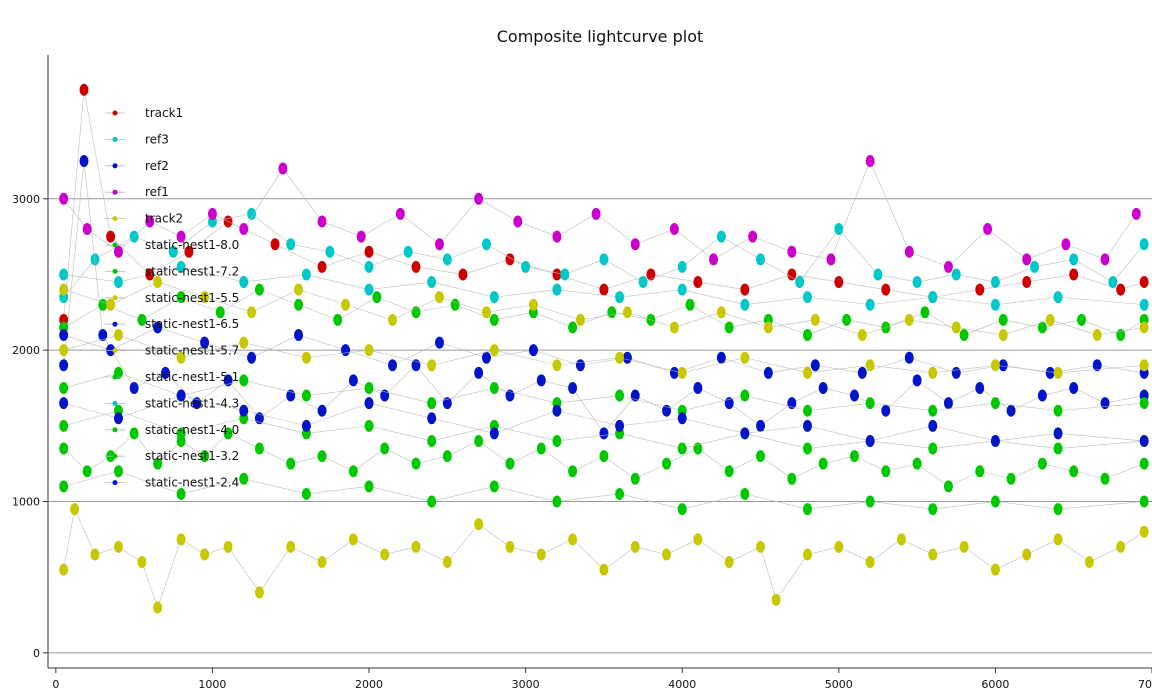 This screenshot has height=694, width=1152. Describe the element at coordinates (682, 684) in the screenshot. I see `x-tick-label: 4000` at that location.